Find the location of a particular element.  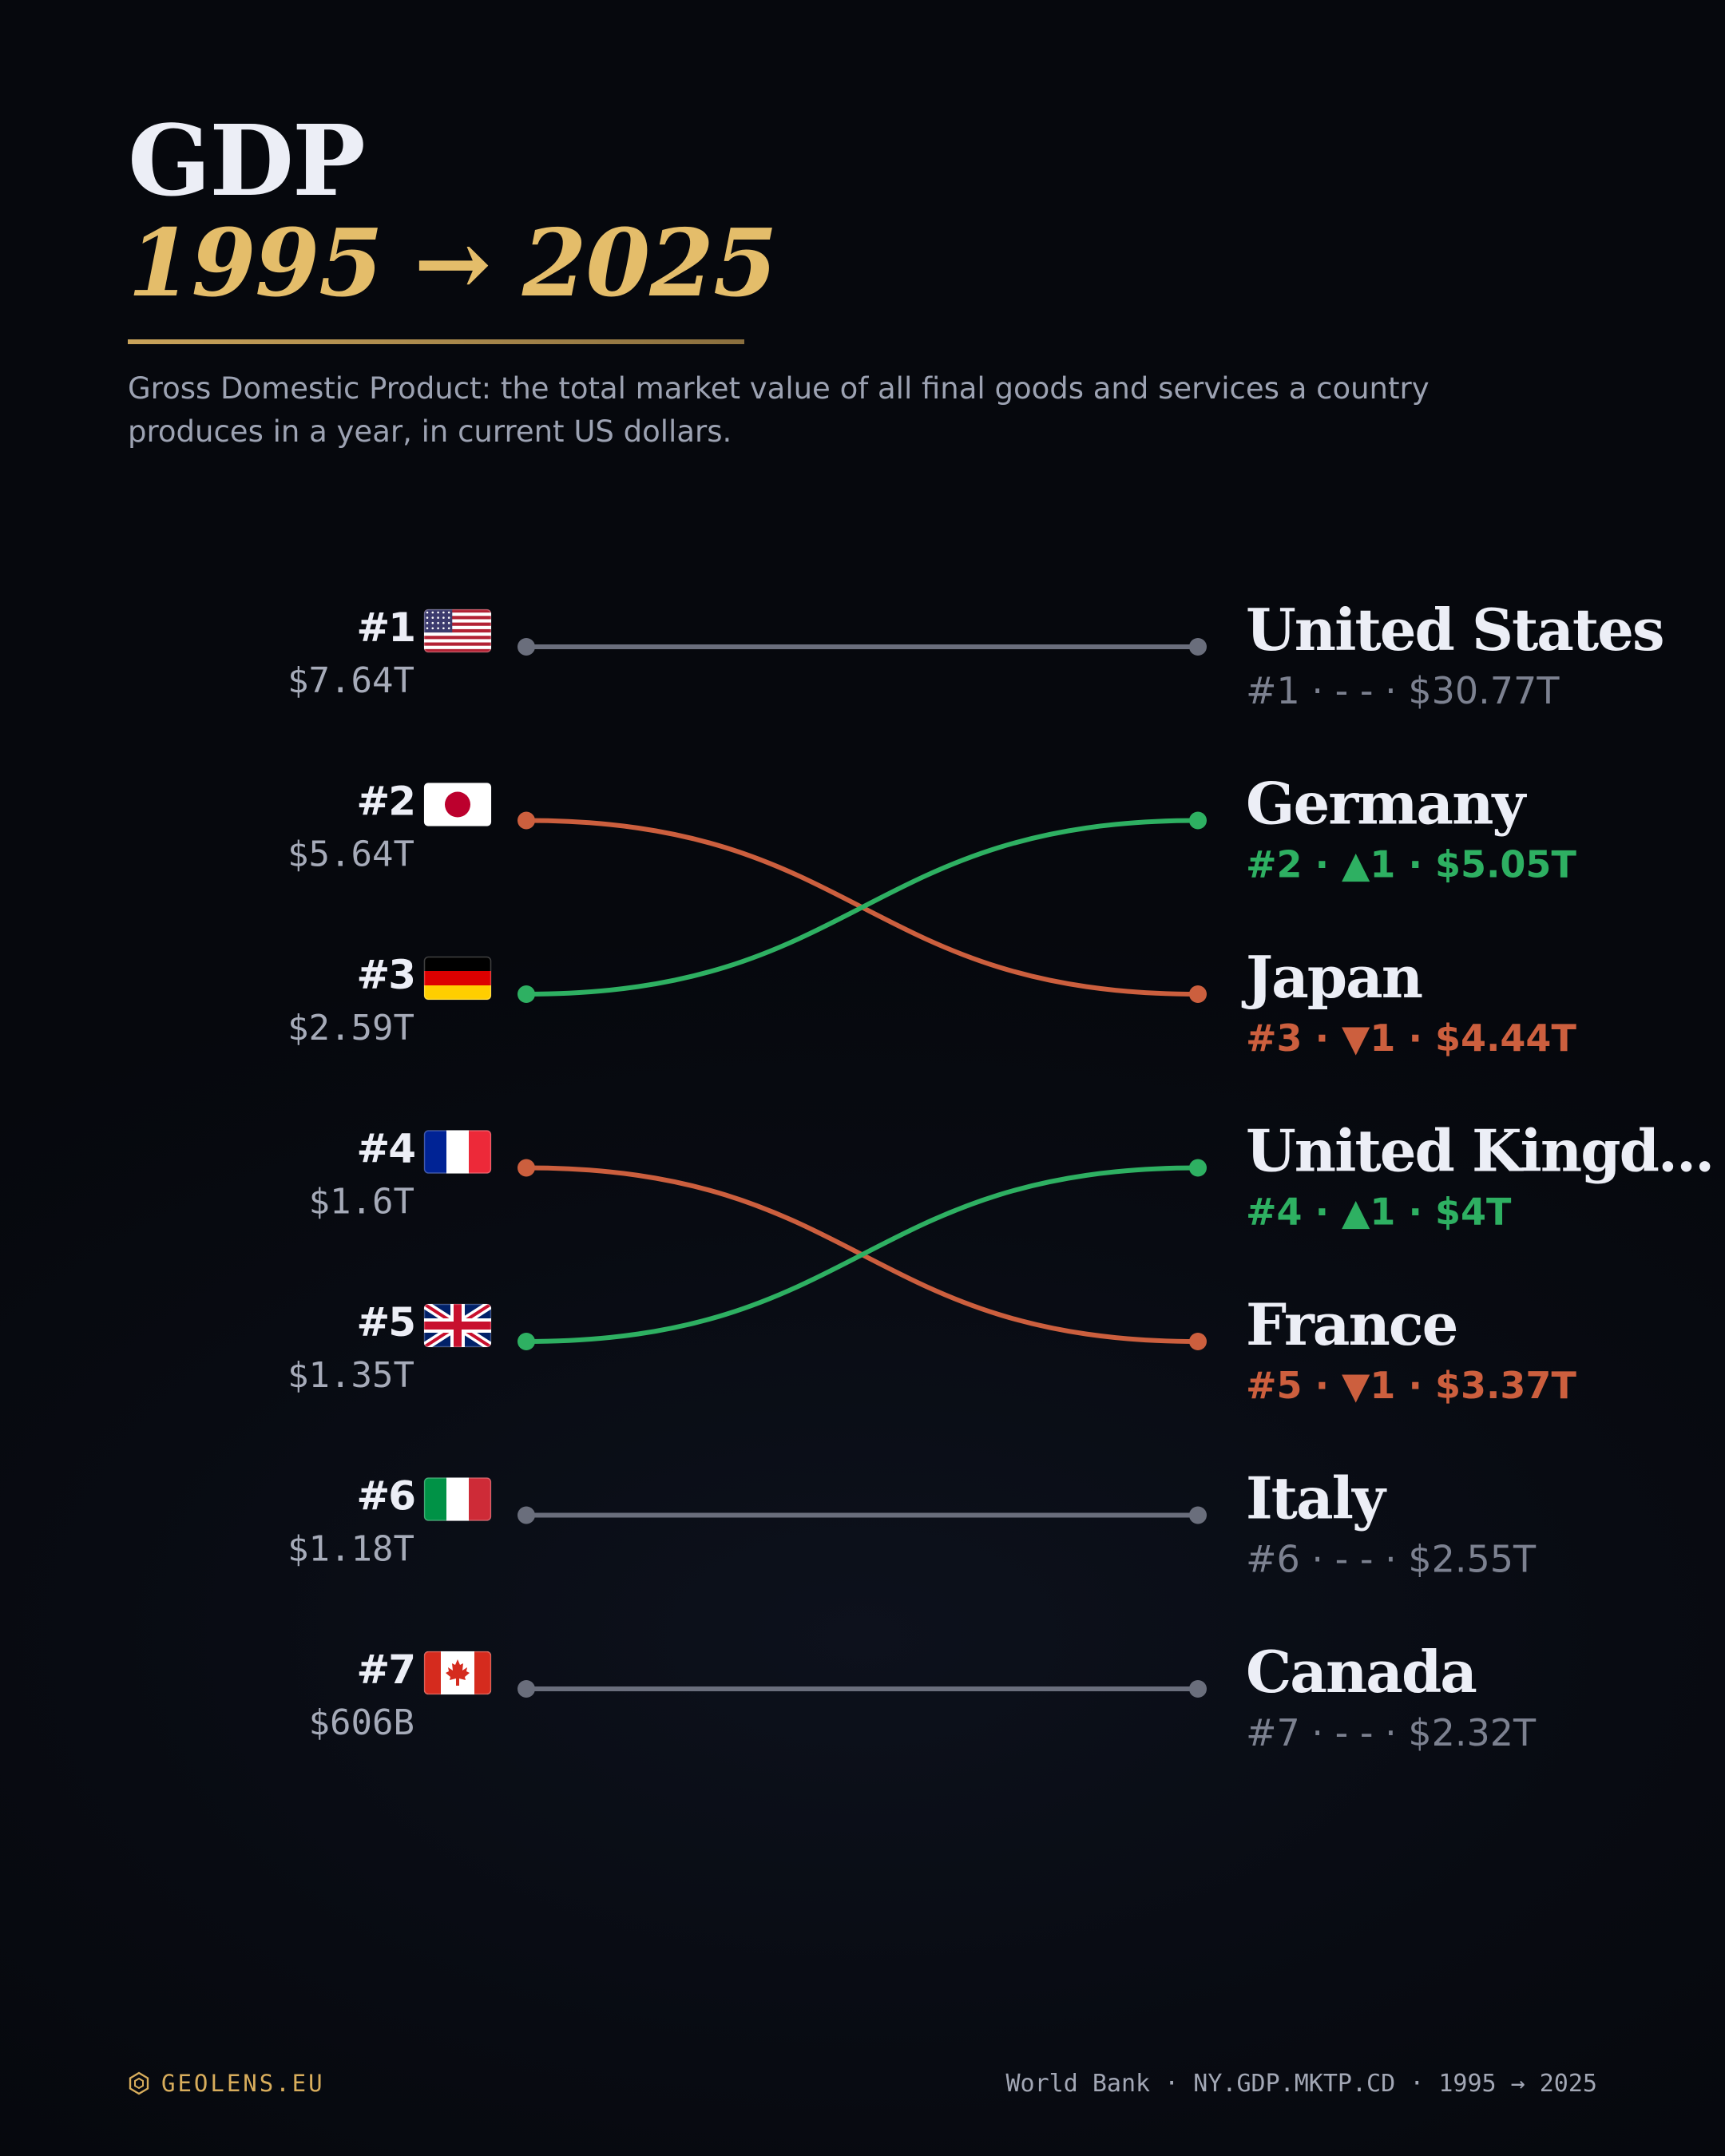

start-value-label: $2.59T is located at coordinates (351, 1028).